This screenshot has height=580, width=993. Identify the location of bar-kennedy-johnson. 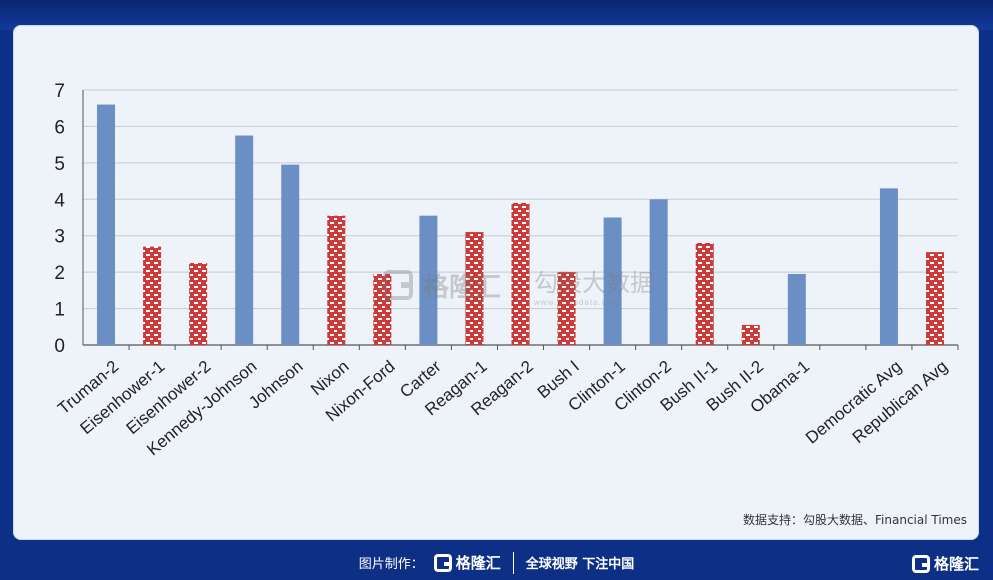
(244, 240).